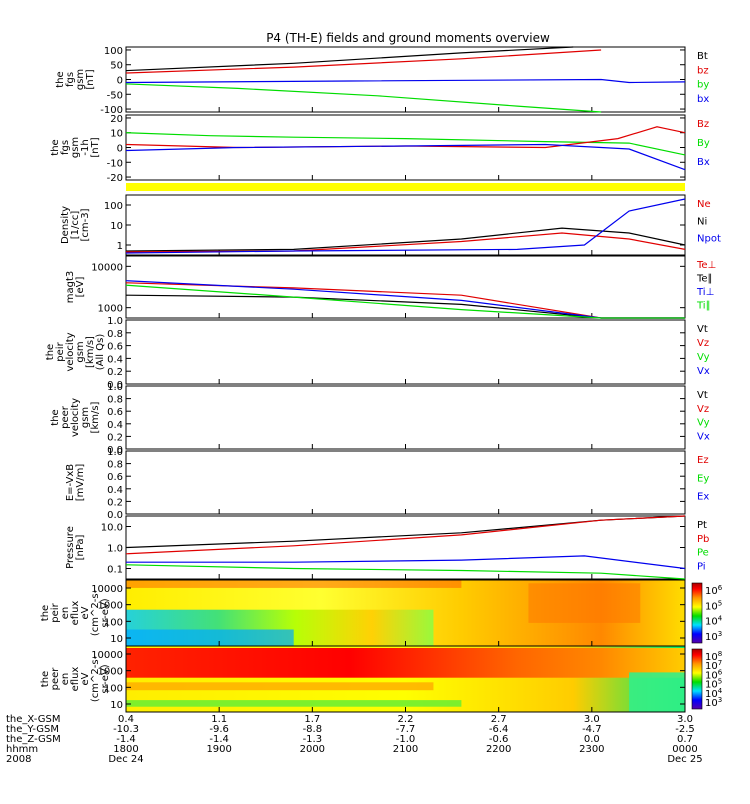 The height and width of the screenshot is (804, 750). I want to click on legend-entry-Pt: Pt, so click(702, 525).